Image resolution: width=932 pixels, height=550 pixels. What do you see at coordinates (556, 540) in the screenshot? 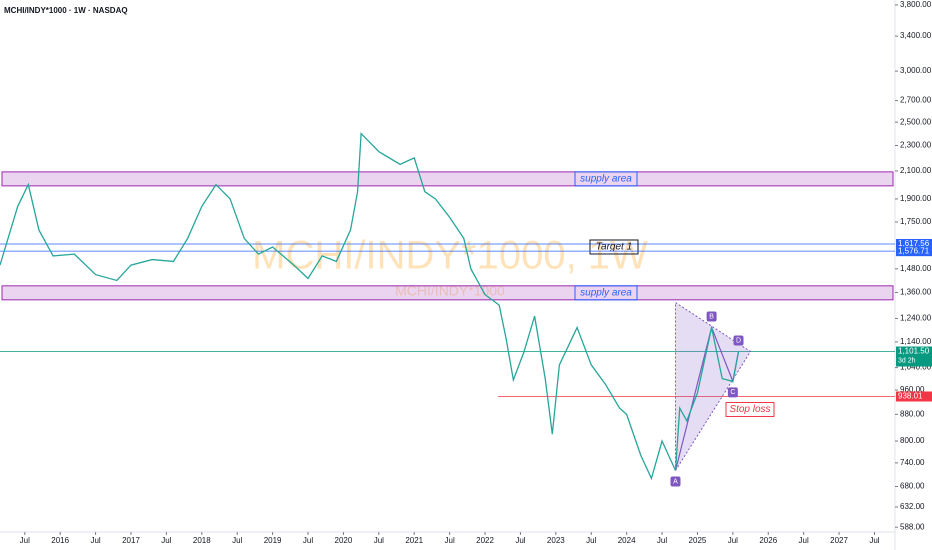
I see `x-tick-label: 2023` at bounding box center [556, 540].